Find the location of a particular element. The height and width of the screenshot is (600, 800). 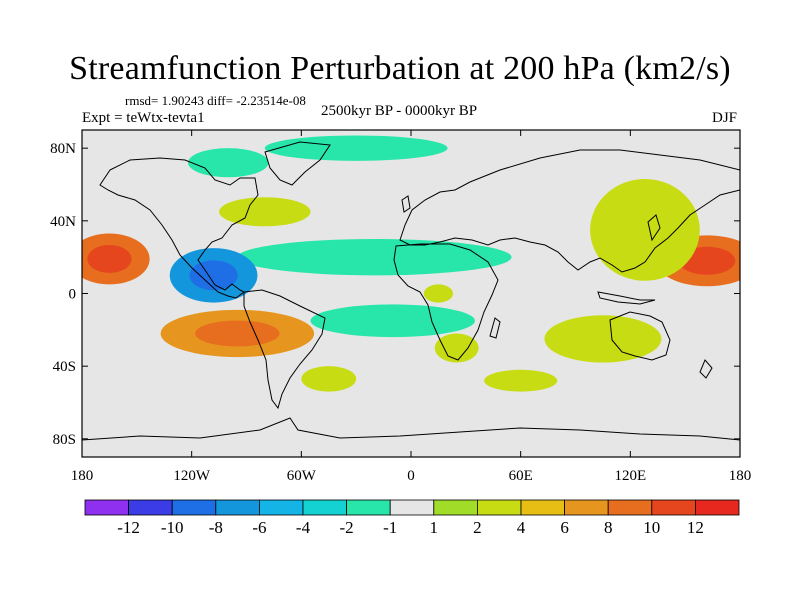

field-core-south-pacific-positive is located at coordinates (237, 333).